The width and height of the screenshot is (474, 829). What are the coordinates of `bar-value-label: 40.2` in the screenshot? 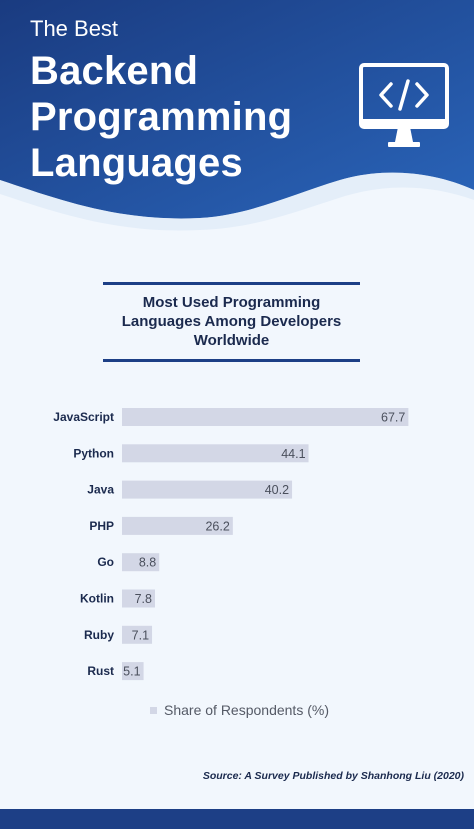 It's located at (277, 490).